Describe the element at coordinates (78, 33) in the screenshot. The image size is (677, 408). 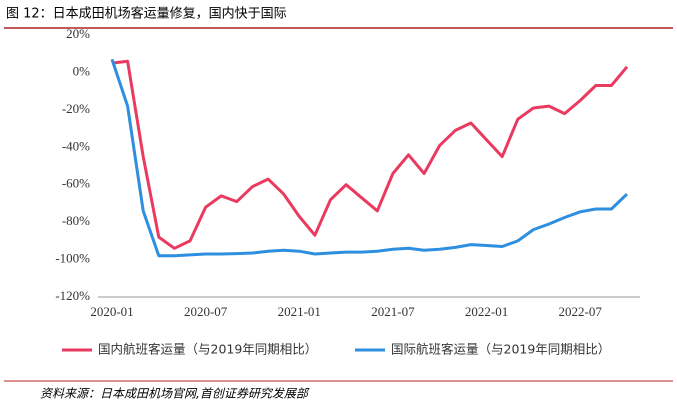
I see `y-tick-label: 20%` at that location.